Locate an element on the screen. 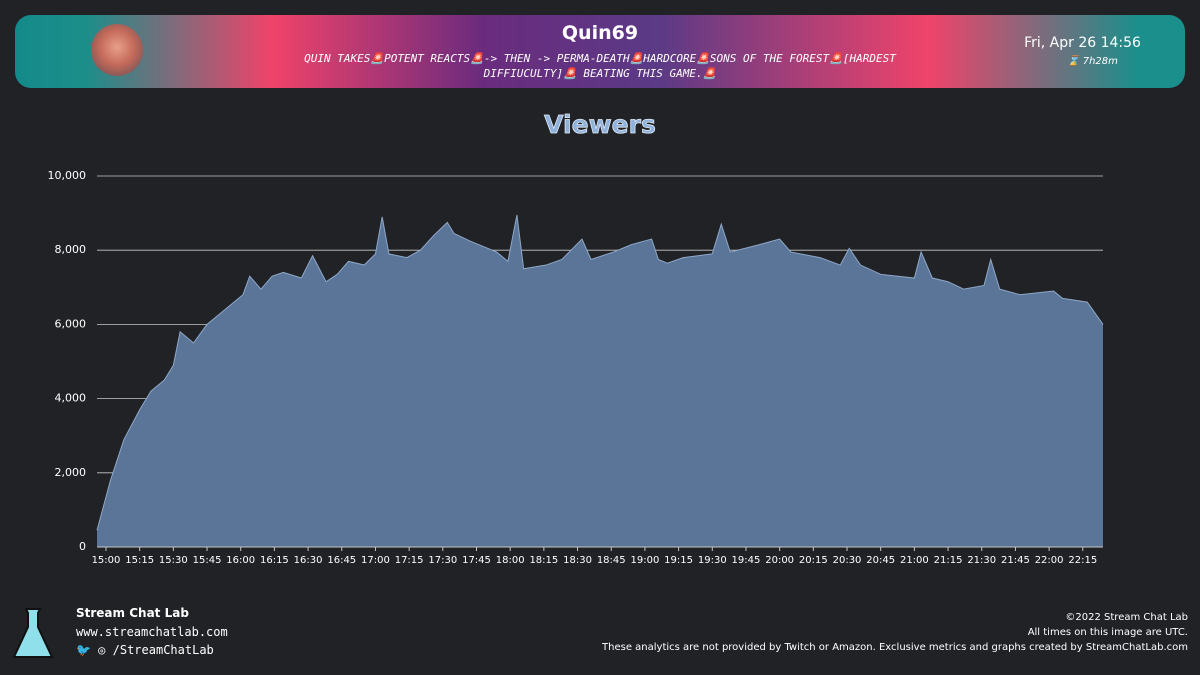 The height and width of the screenshot is (675, 1200). url: www.streamchatlab.com is located at coordinates (152, 632).